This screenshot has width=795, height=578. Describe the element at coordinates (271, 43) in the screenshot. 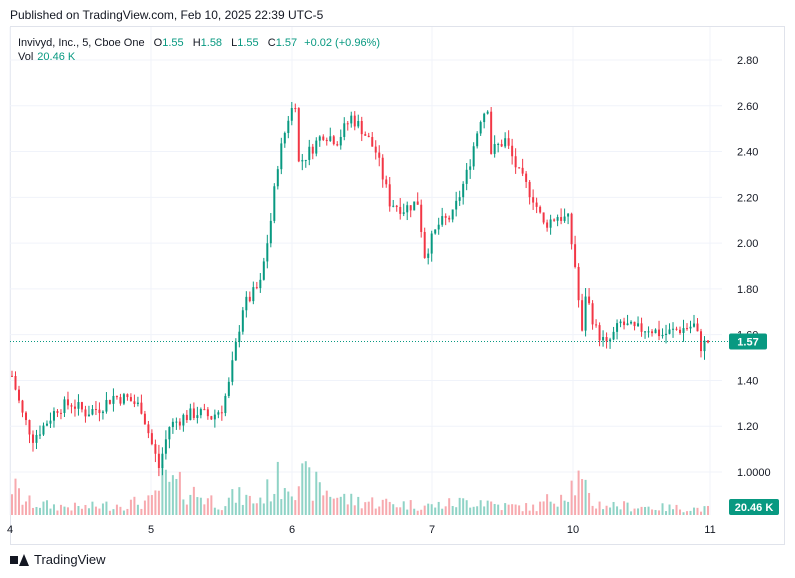

I see `close-label: C` at that location.